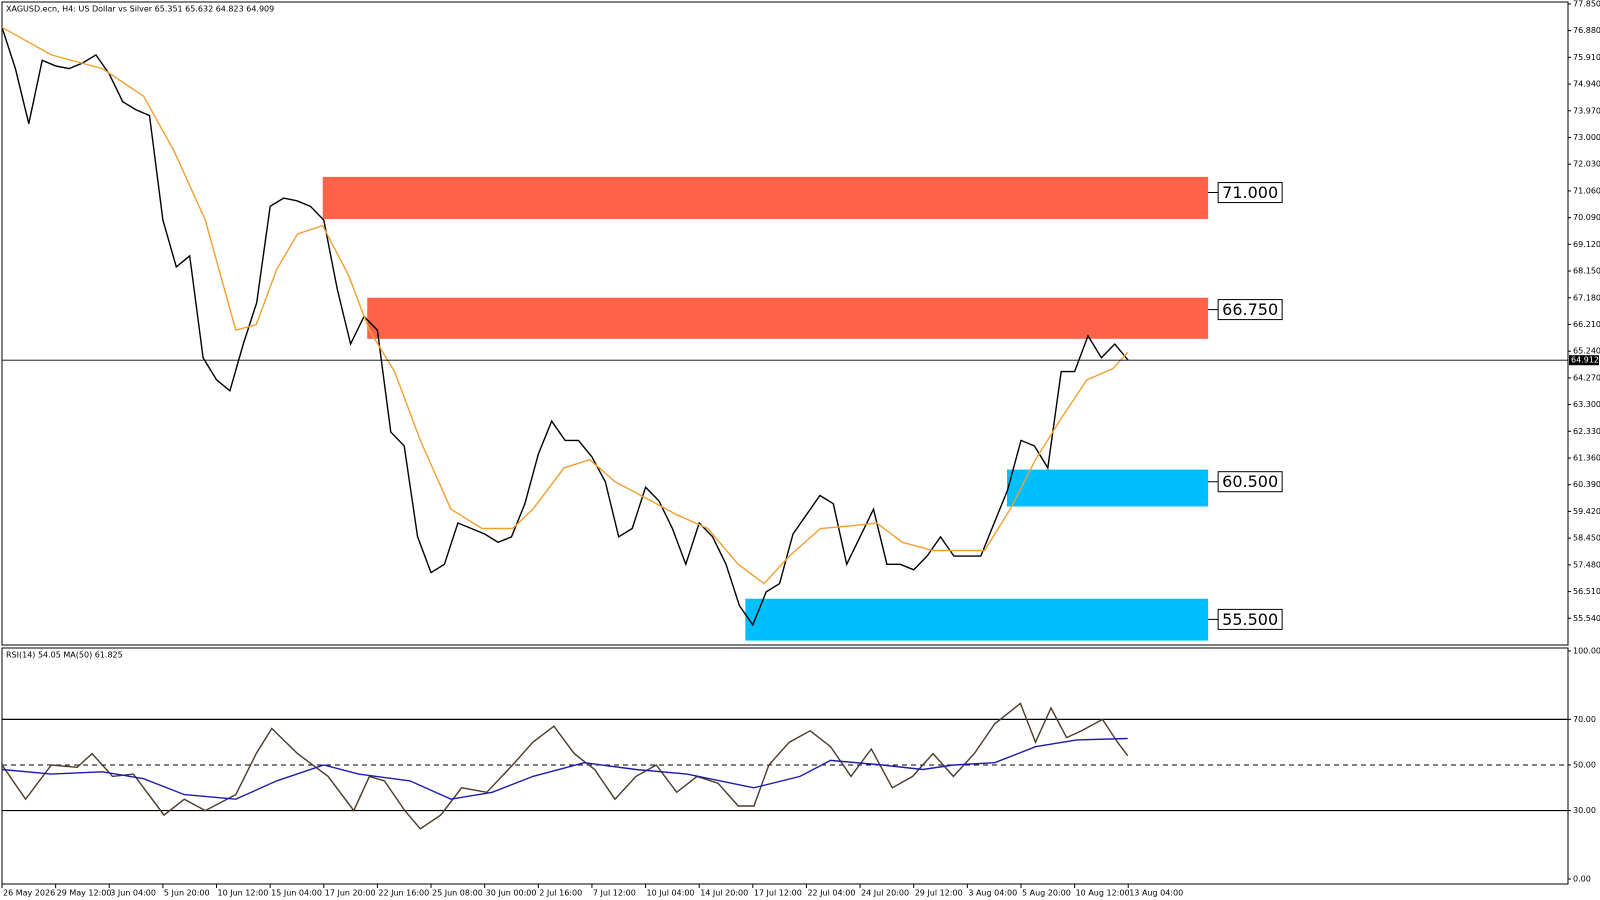 This screenshot has height=900, width=1600. Describe the element at coordinates (1586, 244) in the screenshot. I see `y-tick-label: 69.120` at that location.